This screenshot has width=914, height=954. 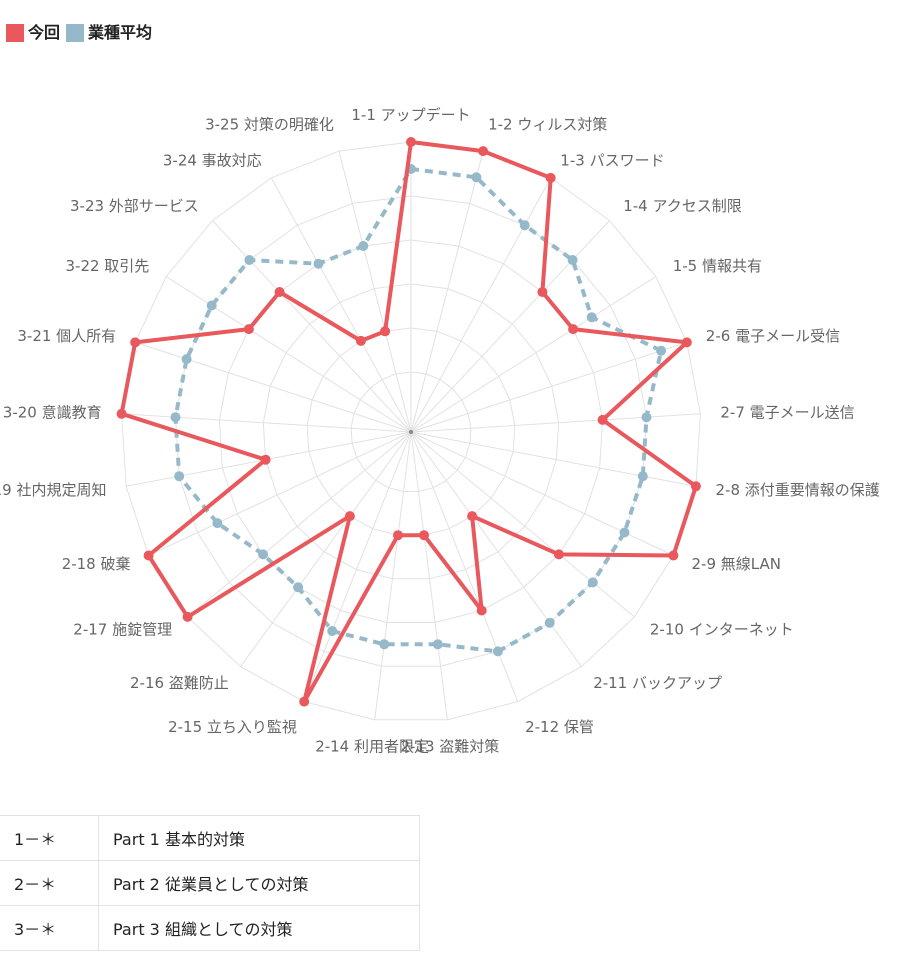 What do you see at coordinates (122, 630) in the screenshot?
I see `axis-label: 2-17 施錠管理` at bounding box center [122, 630].